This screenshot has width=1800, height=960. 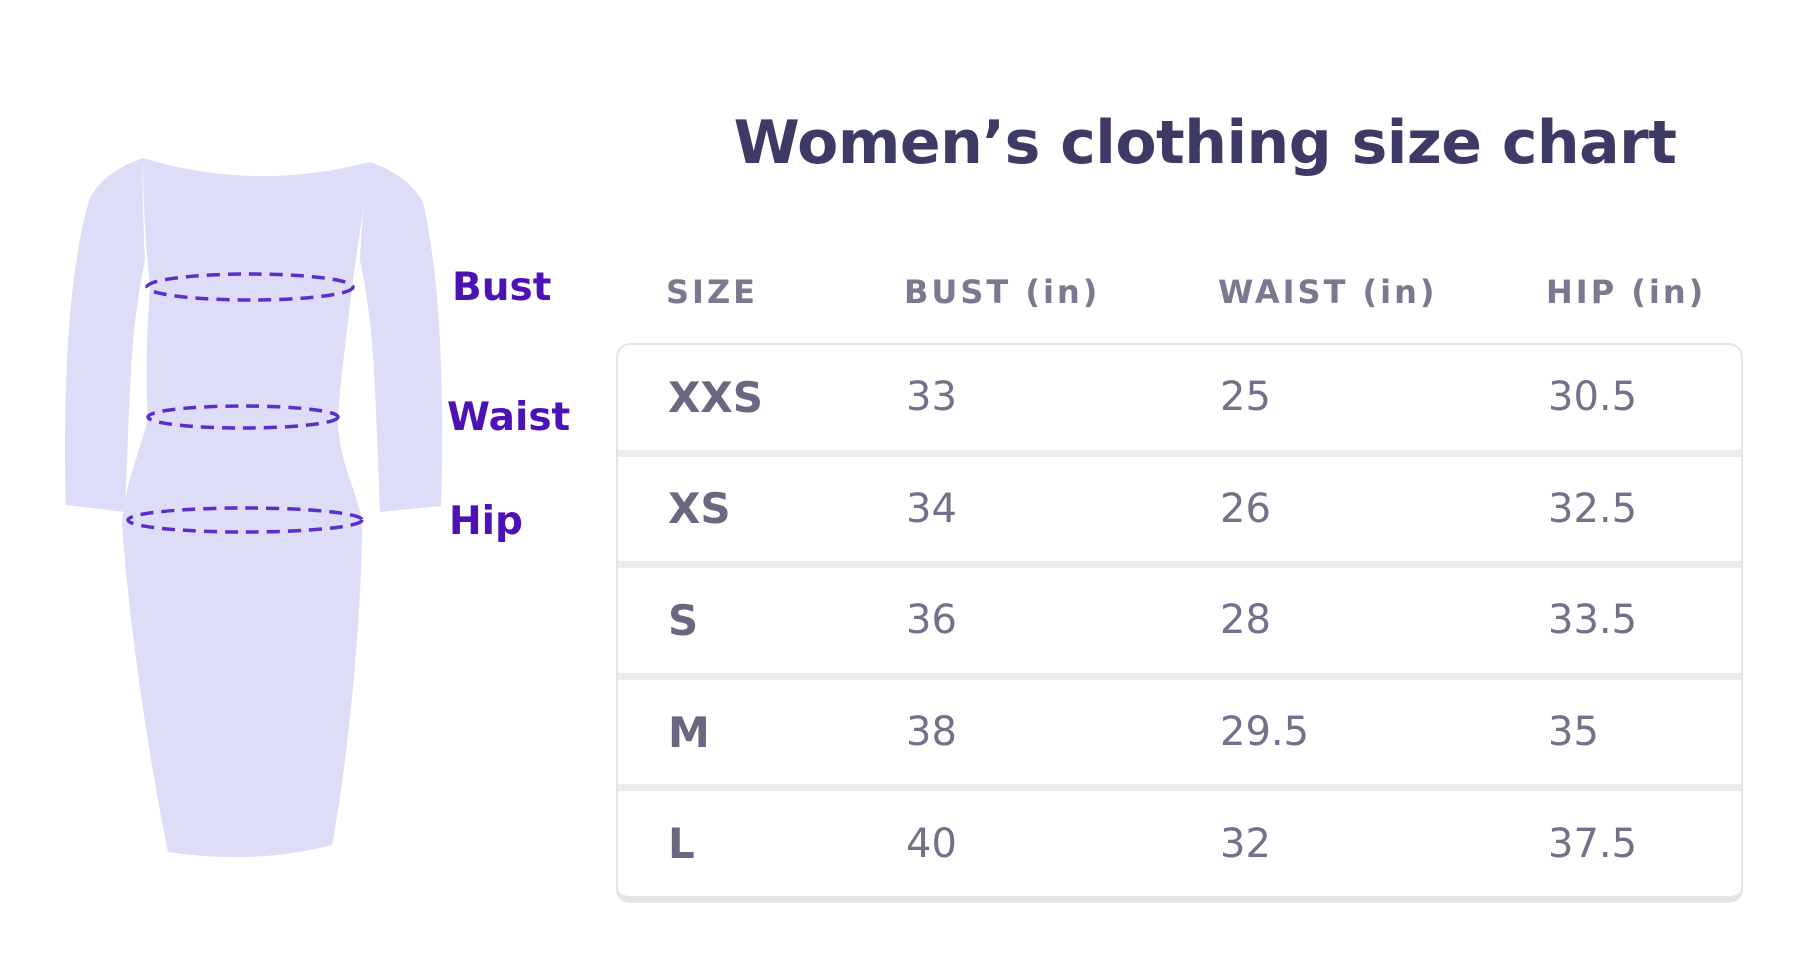 I want to click on cell-size: M, so click(x=689, y=732).